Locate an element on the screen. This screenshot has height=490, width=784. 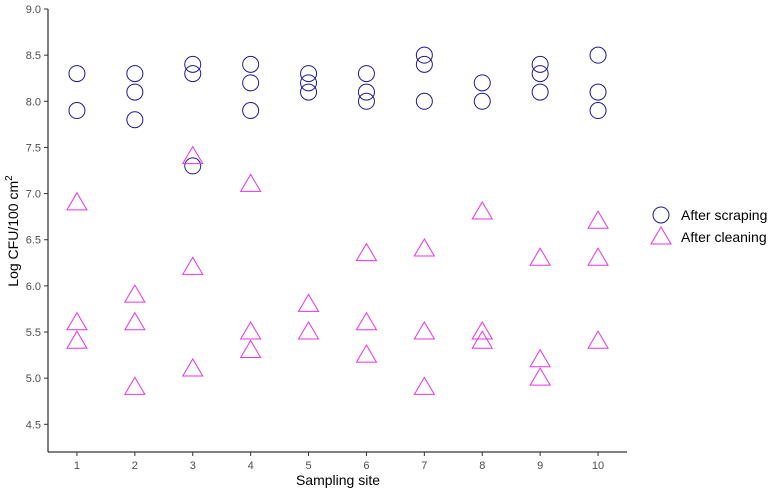
legend-key-cleaning is located at coordinates (661, 235).